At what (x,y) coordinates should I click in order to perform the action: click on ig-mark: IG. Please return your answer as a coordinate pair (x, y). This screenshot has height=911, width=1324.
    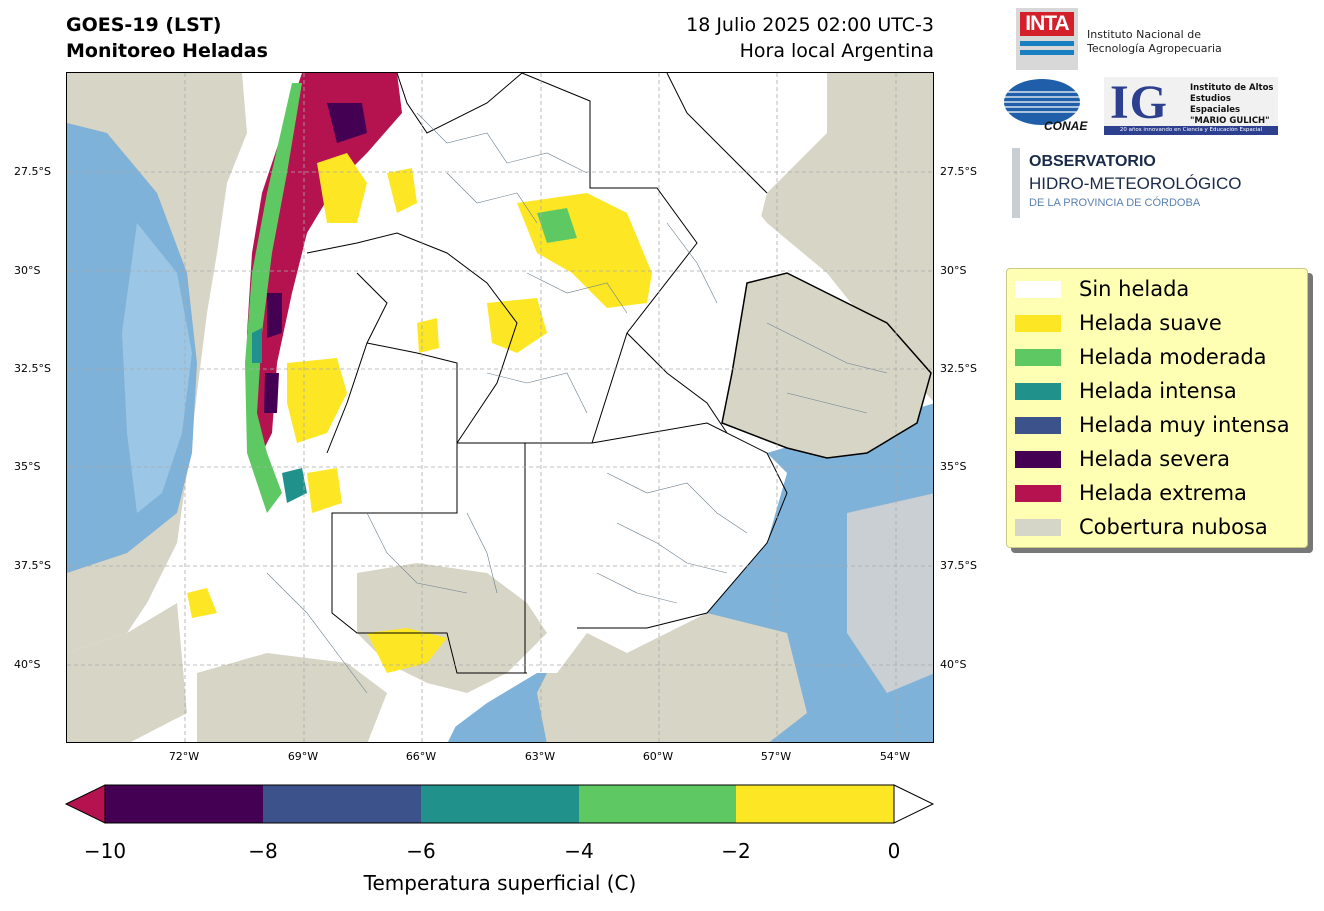
    Looking at the image, I should click on (1139, 102).